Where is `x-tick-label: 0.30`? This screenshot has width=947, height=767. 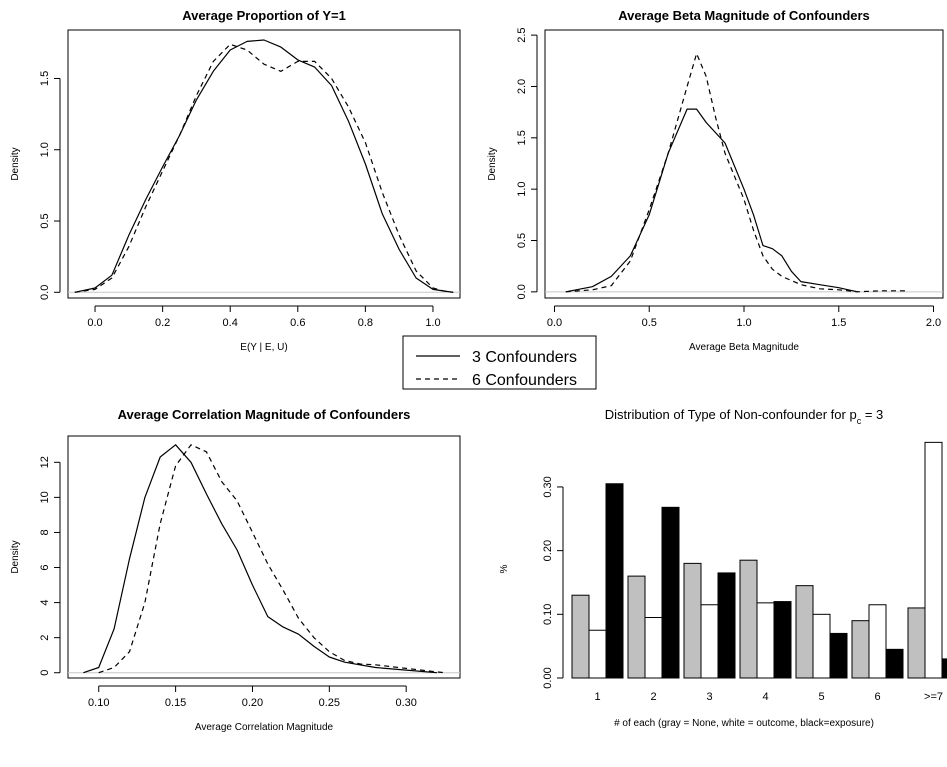 x-tick-label: 0.30 is located at coordinates (405, 703).